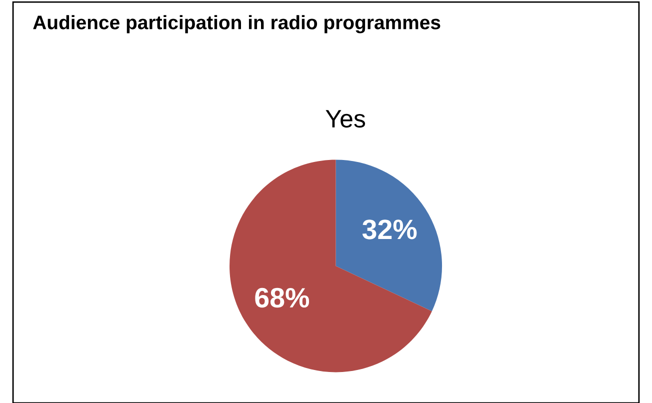 This screenshot has width=652, height=403. I want to click on data-label: 68%, so click(282, 298).